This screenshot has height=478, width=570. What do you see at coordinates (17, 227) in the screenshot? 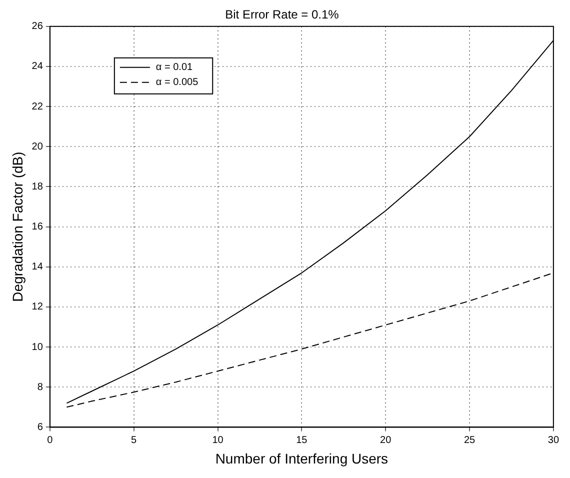
I see `y-axis-title: Degradation Factor (dB)` at bounding box center [17, 227].